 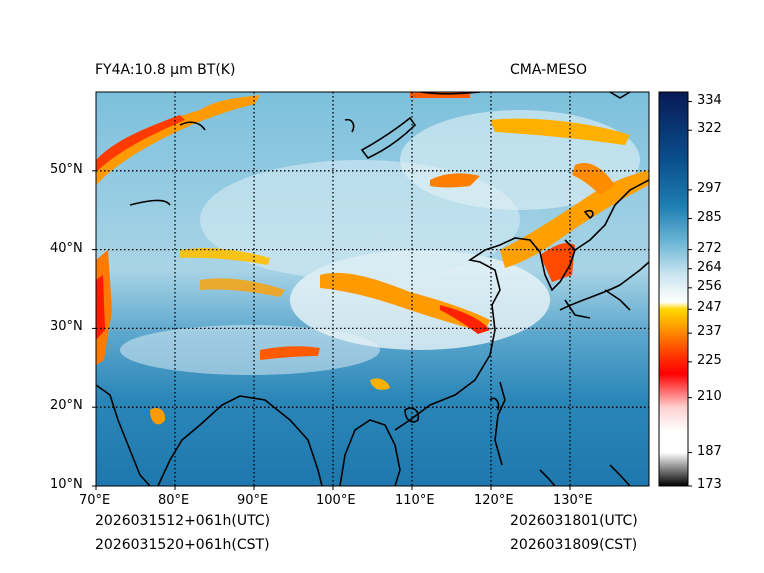 I want to click on product-title: FY4A:10.8 µm BT(K), so click(x=165, y=70).